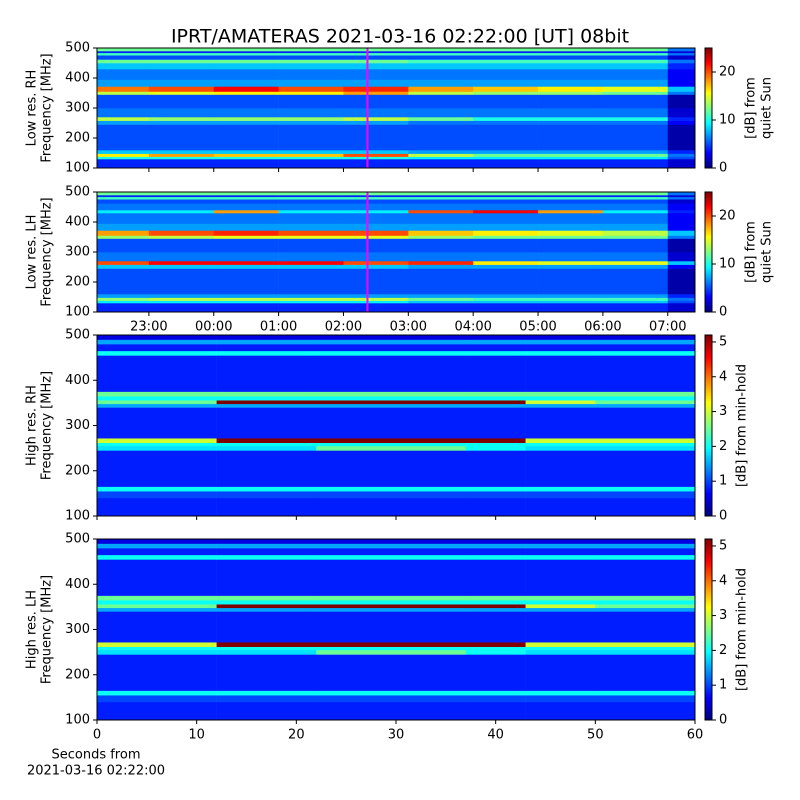  I want to click on x-axis-label: 2021-03-16 02:22:00, so click(96, 771).